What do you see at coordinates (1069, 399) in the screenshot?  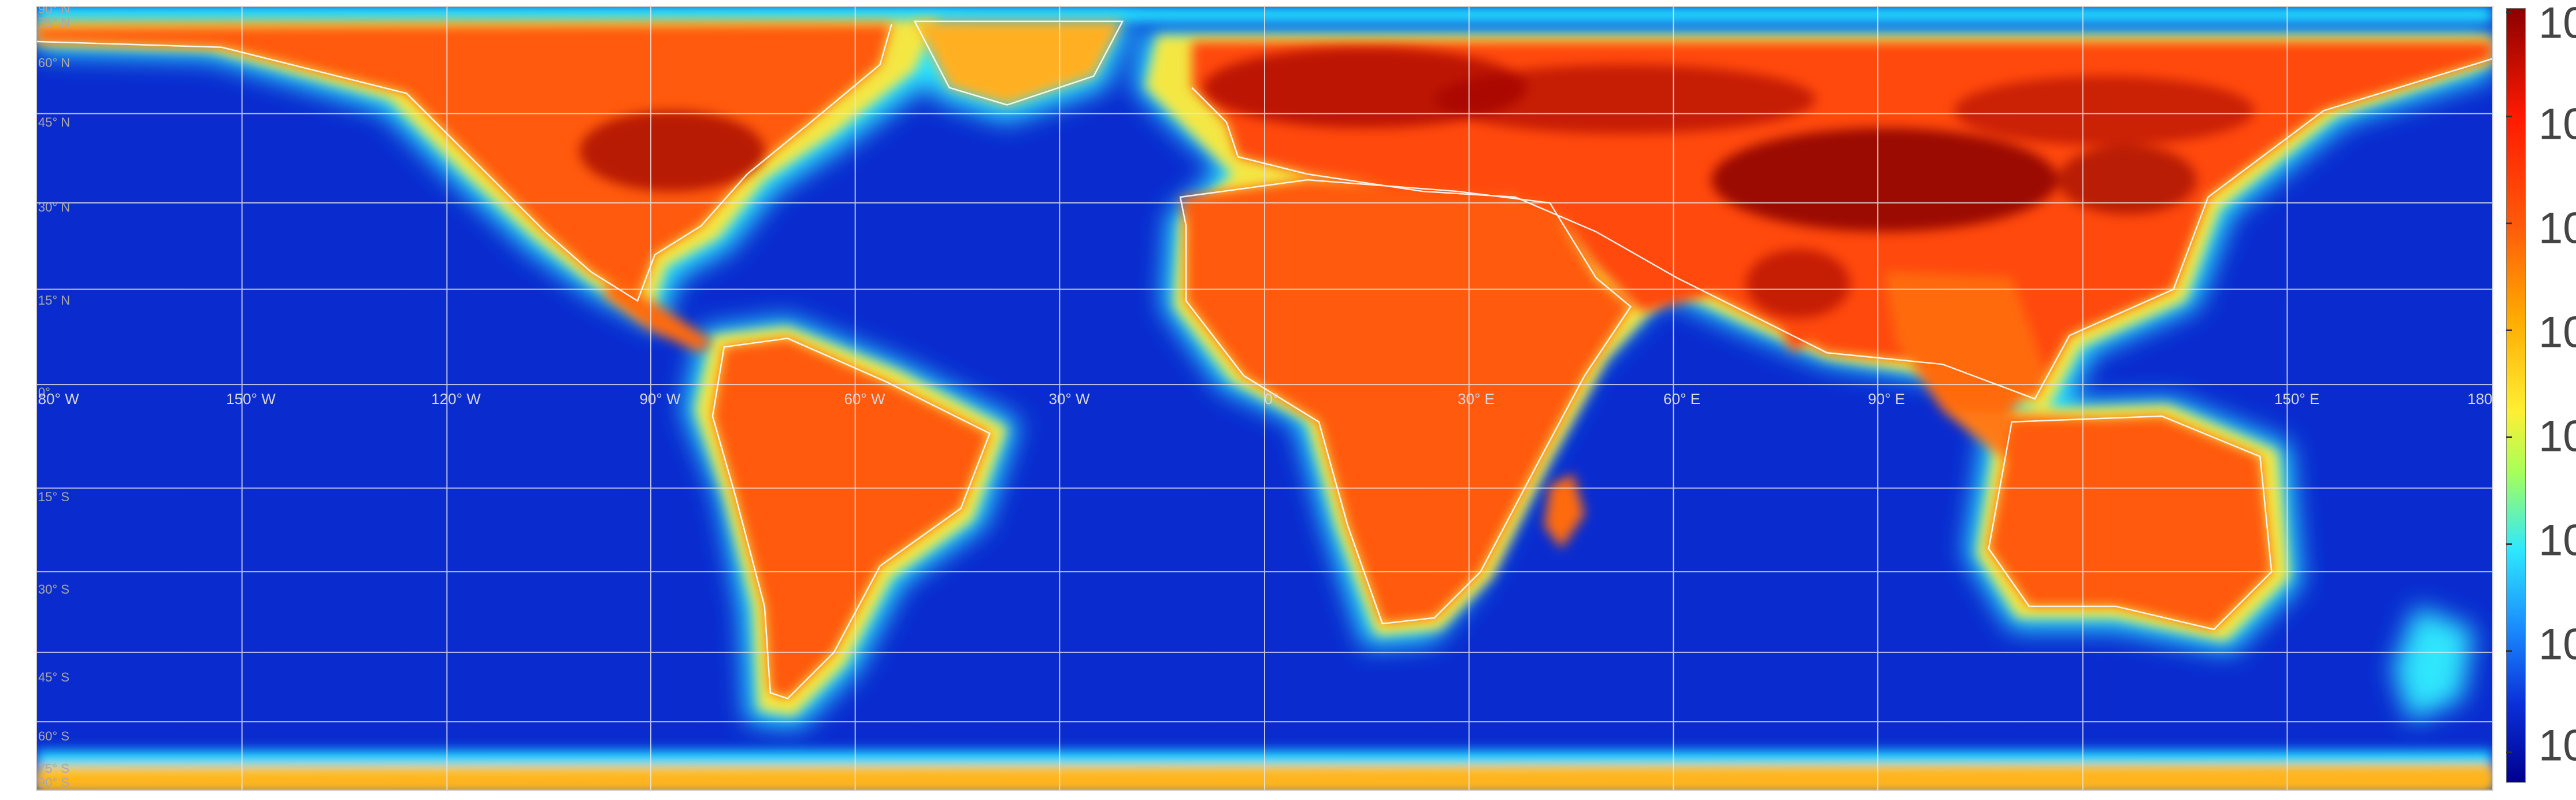 I see `lon-label-30w: 30° W` at bounding box center [1069, 399].